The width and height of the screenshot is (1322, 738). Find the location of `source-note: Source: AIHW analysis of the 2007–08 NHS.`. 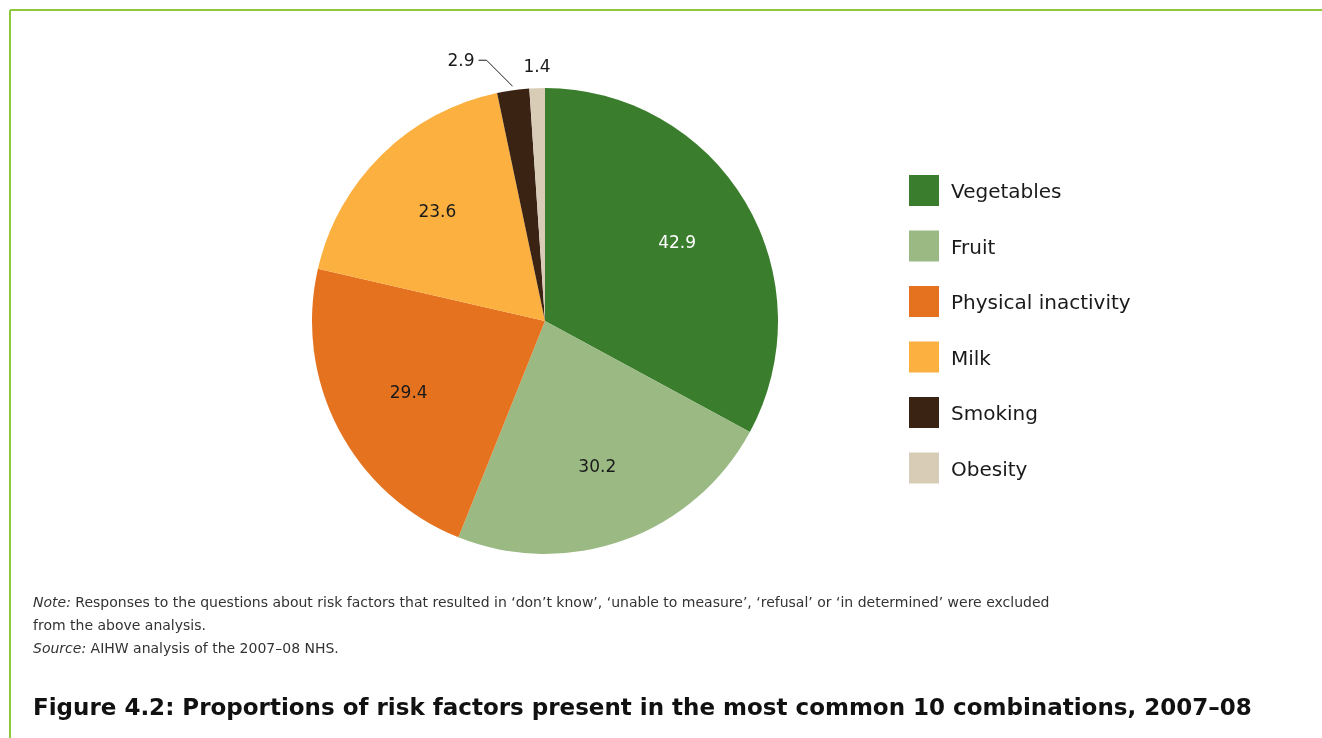

source-note: Source: AIHW analysis of the 2007–08 NHS. is located at coordinates (186, 648).